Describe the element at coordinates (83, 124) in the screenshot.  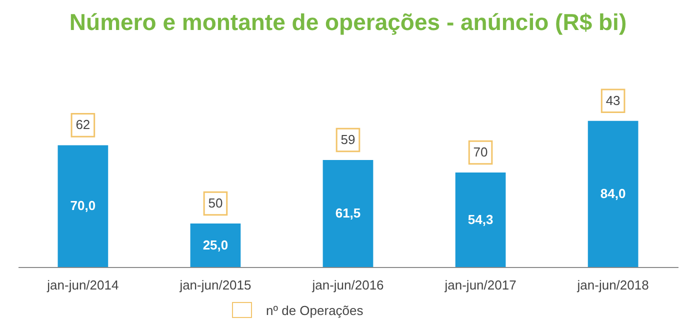
I see `annotation: 62` at that location.